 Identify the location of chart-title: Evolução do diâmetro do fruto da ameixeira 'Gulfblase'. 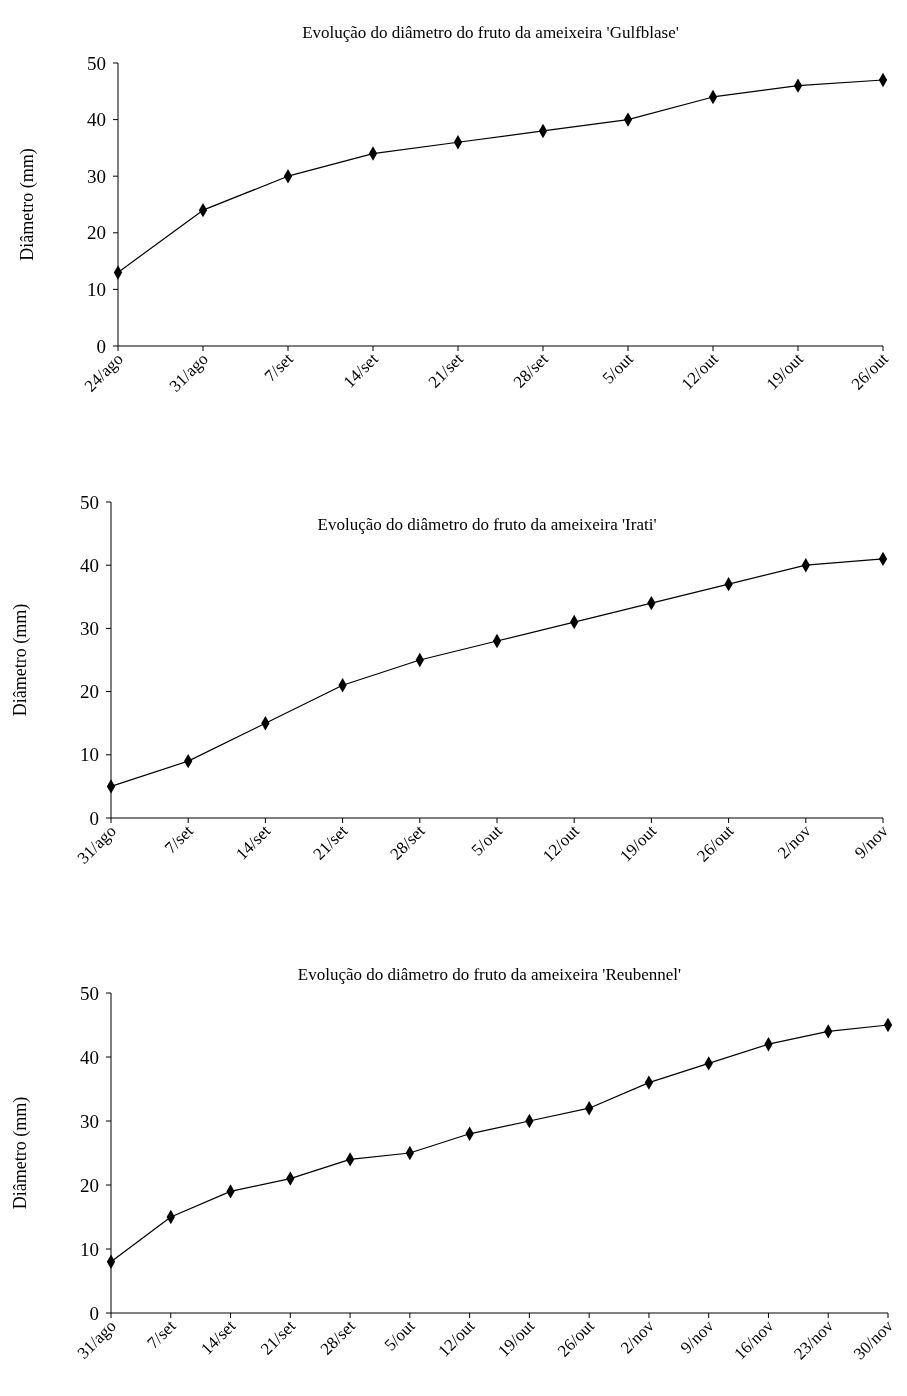
(490, 32).